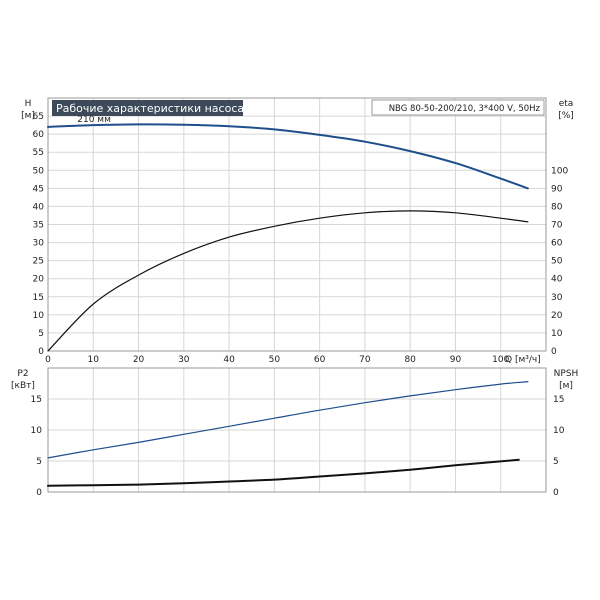 The height and width of the screenshot is (600, 600). I want to click on bottom-y-left-tick-label: 10, so click(37, 431).